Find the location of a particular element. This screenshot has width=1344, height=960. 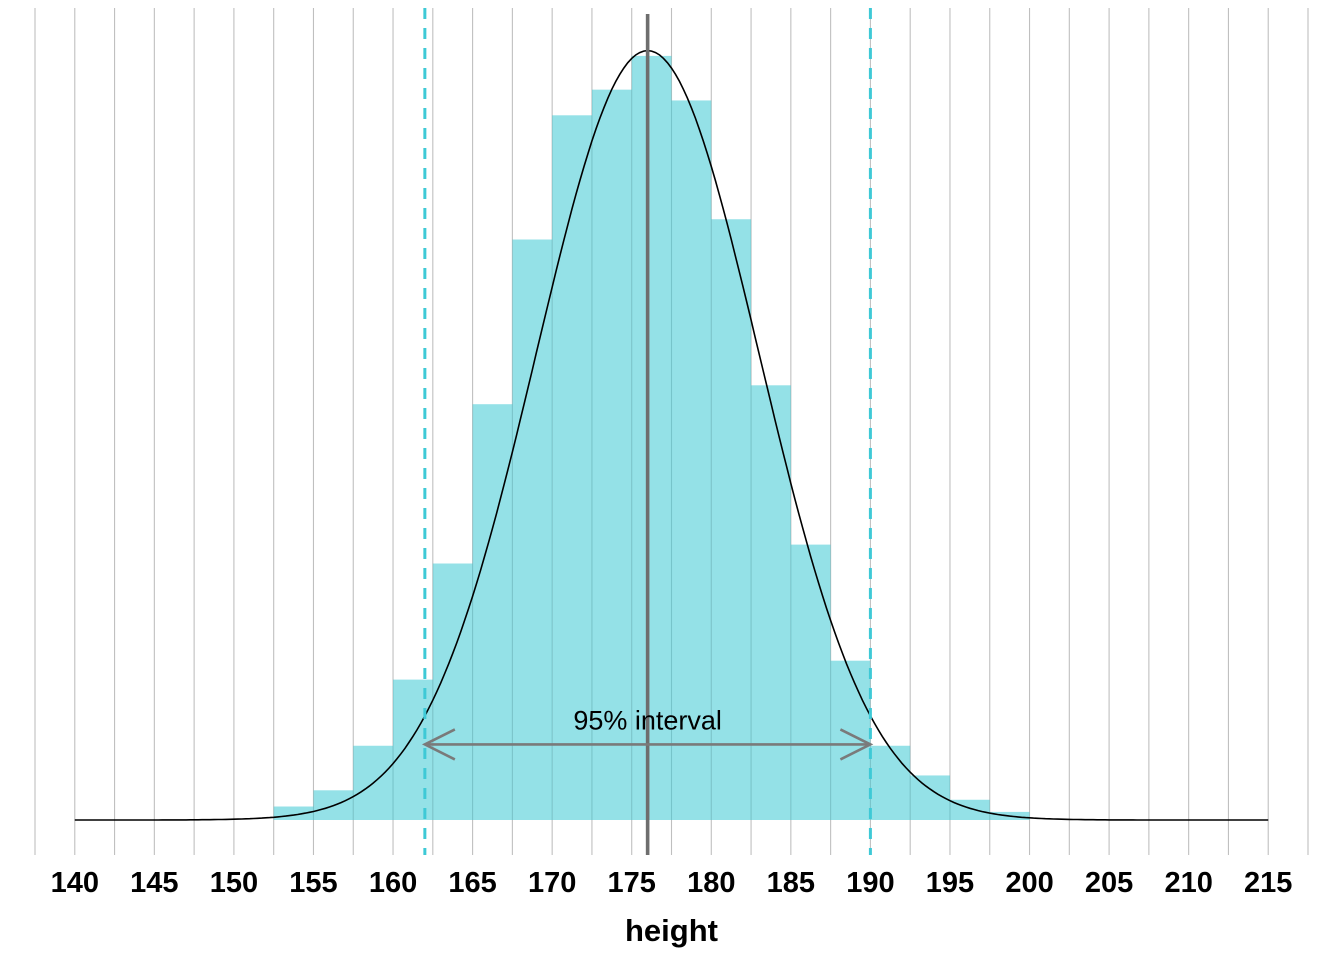

x-tick-label: 205 is located at coordinates (1109, 883).